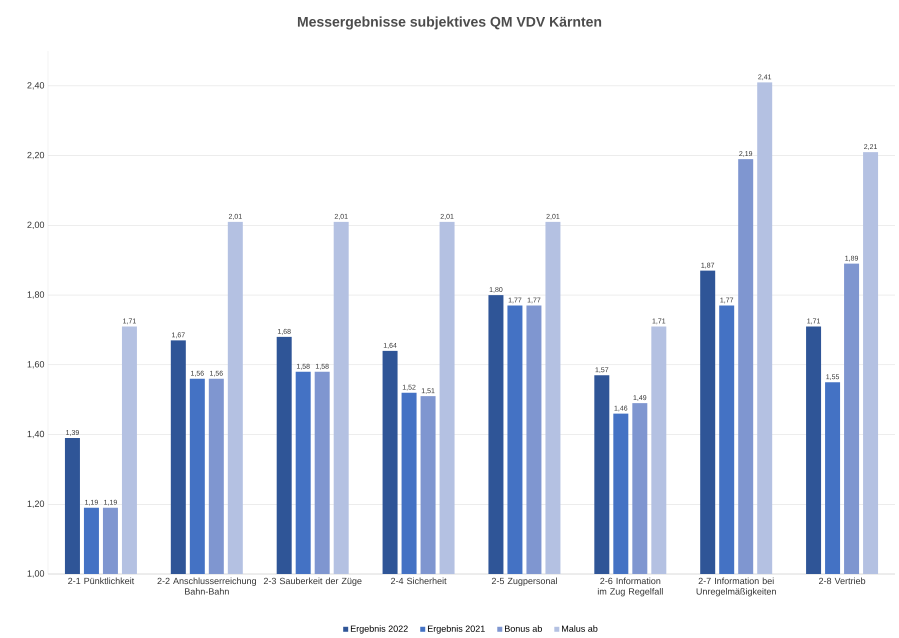  I want to click on legend-label: Ergebnis 2022, so click(379, 629).